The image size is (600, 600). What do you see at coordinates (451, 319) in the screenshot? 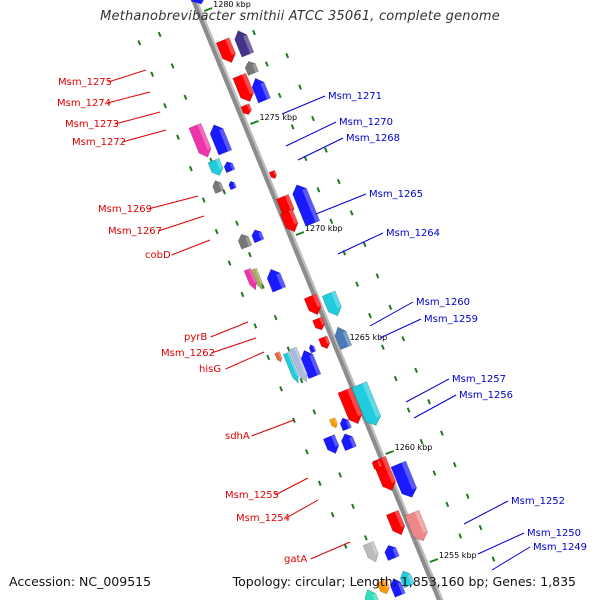
I see `gene-name-label: Msm_1259` at bounding box center [451, 319].